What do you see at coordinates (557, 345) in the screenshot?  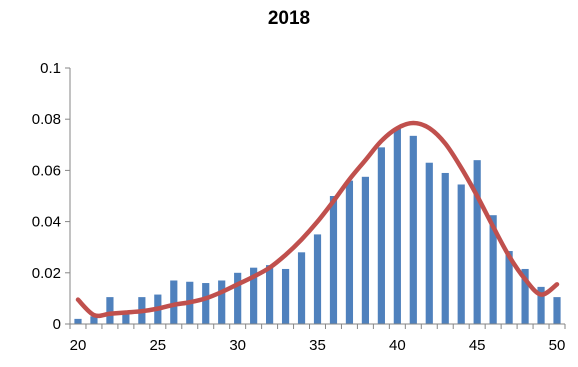 I see `x-tick-label: 50` at bounding box center [557, 345].